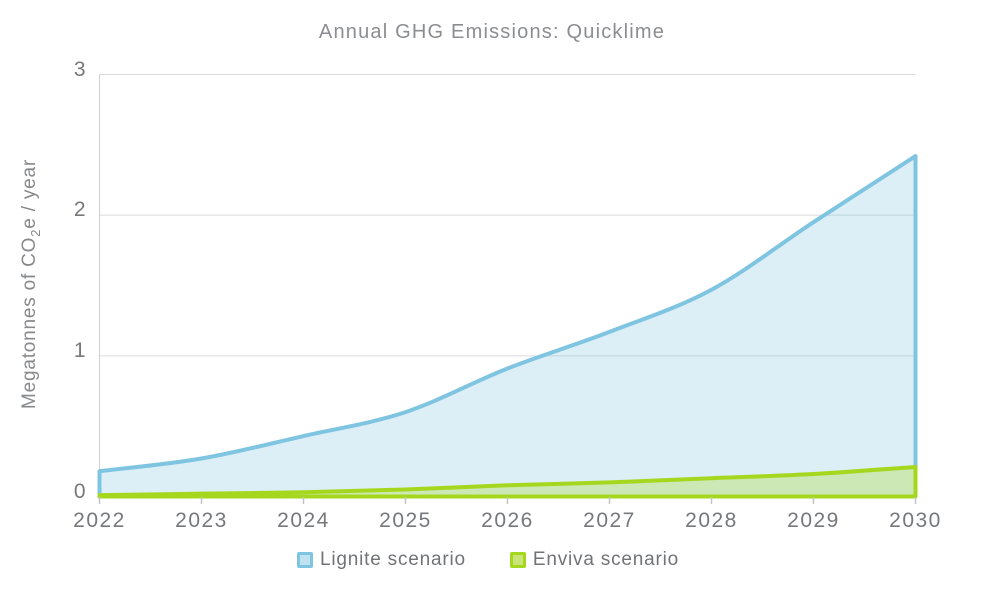 The width and height of the screenshot is (1000, 592). I want to click on chart-title: Annual GHG Emissions: Quicklime, so click(492, 32).